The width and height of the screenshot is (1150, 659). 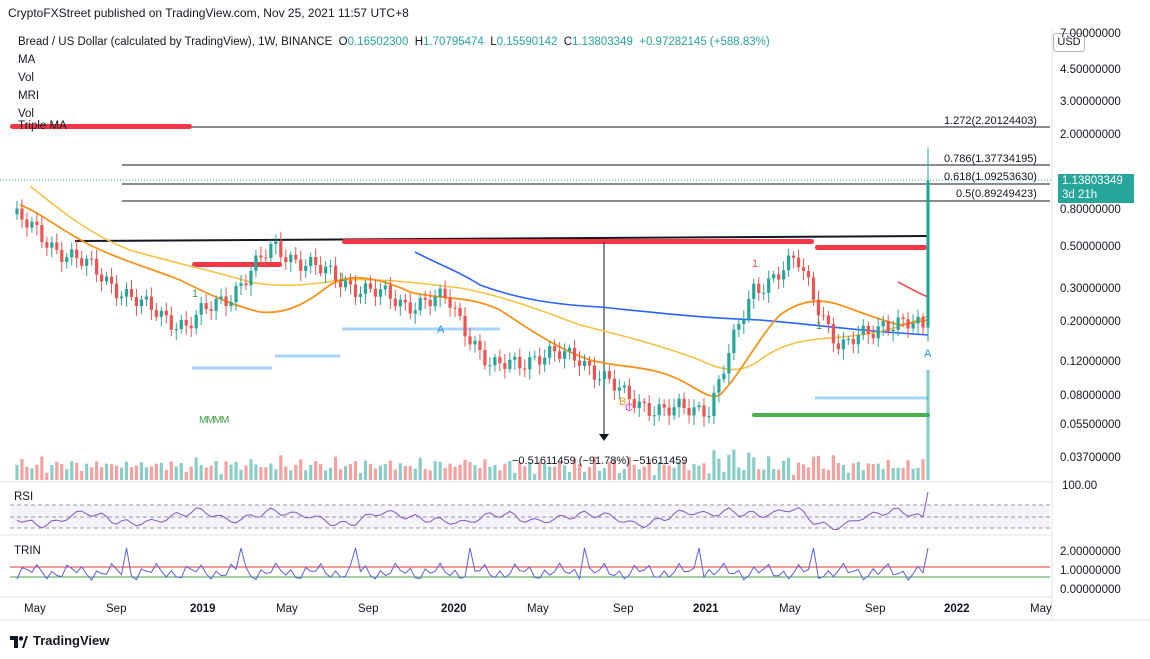 I want to click on indicator-ma: MA, so click(x=27, y=60).